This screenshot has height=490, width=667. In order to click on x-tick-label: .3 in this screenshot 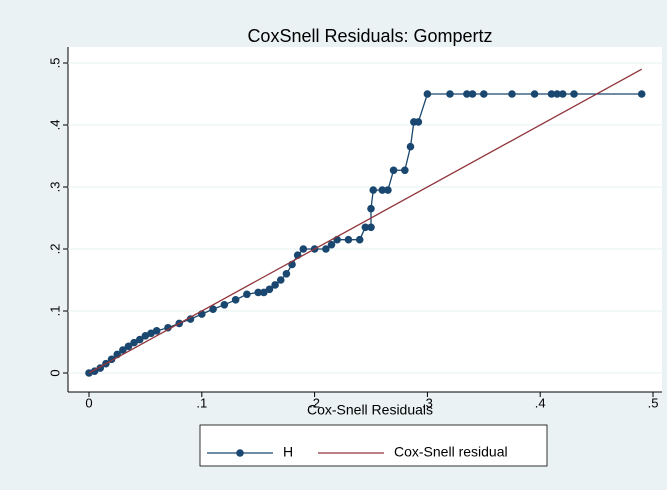, I will do `click(427, 402)`.